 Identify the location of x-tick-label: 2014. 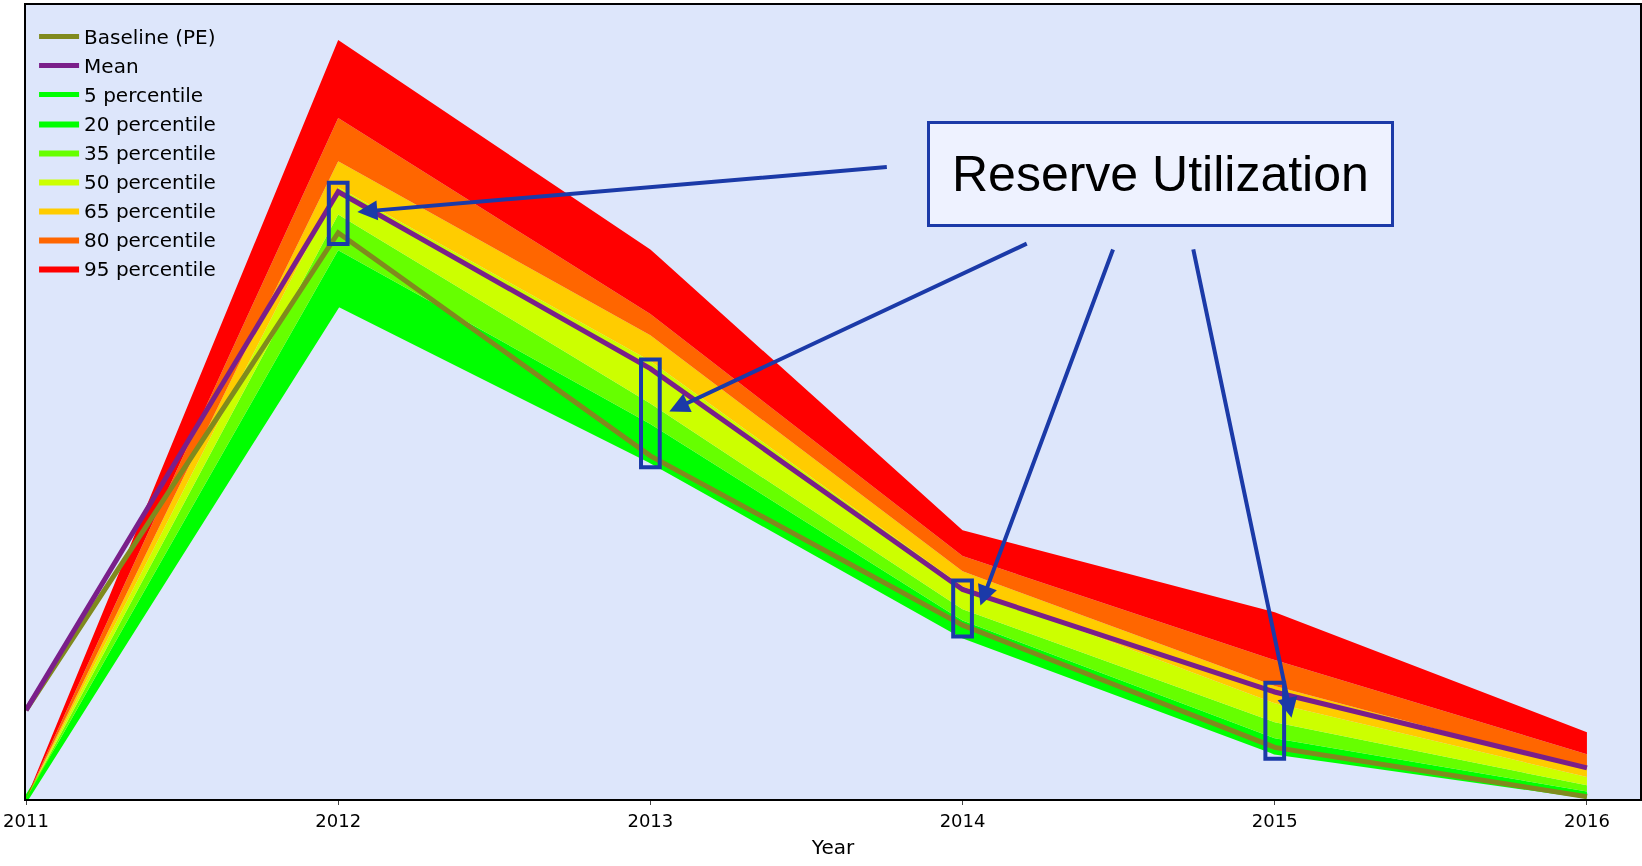
(962, 820).